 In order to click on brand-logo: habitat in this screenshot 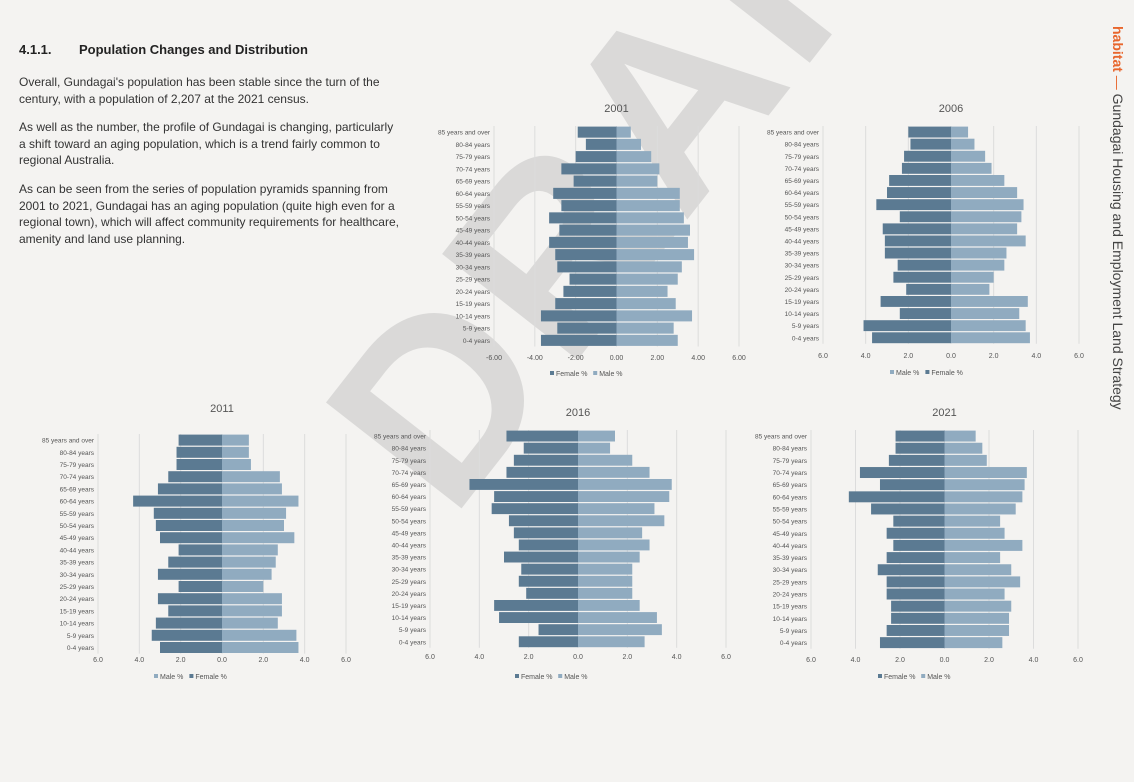, I will do `click(1118, 49)`.